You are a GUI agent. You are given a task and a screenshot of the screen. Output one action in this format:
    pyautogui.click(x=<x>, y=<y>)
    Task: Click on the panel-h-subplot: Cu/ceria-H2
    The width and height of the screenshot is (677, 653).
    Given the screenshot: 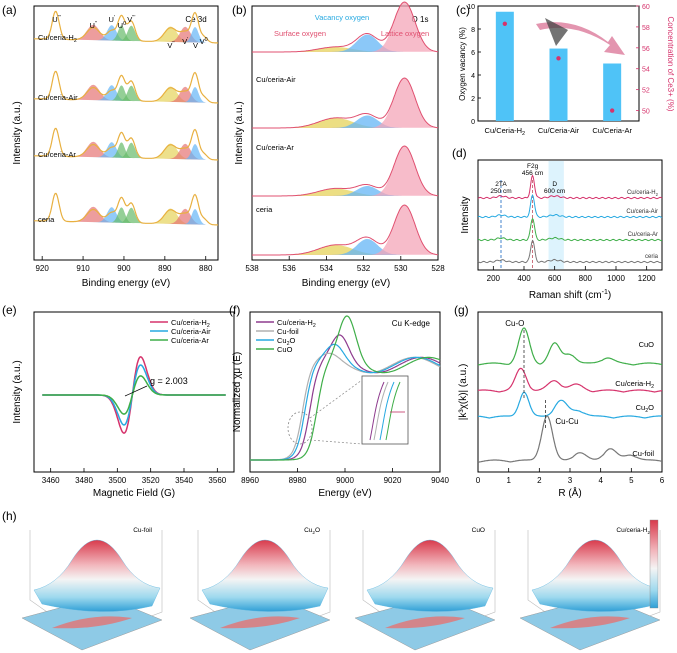 What is the action you would take?
    pyautogui.click(x=590, y=589)
    